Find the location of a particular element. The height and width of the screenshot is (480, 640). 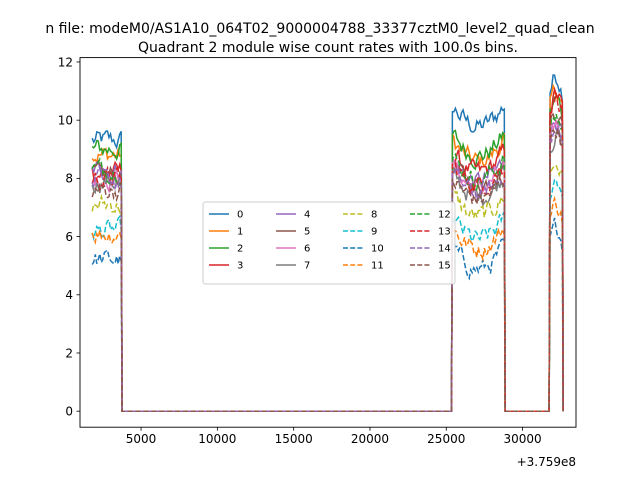

legend-label-3: 3 is located at coordinates (240, 266).